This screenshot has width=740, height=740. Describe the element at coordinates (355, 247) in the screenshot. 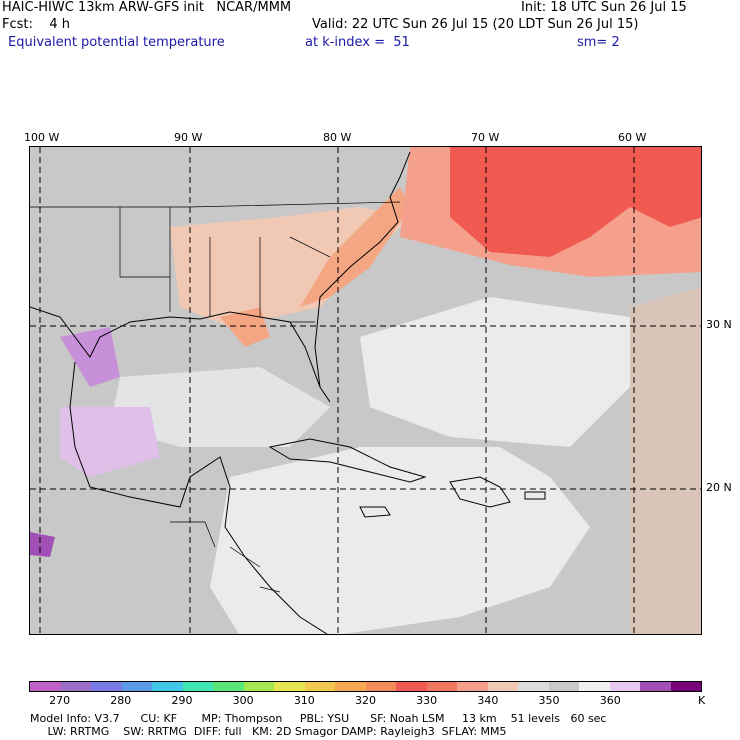

I see `carolinas-orange-streak` at that location.